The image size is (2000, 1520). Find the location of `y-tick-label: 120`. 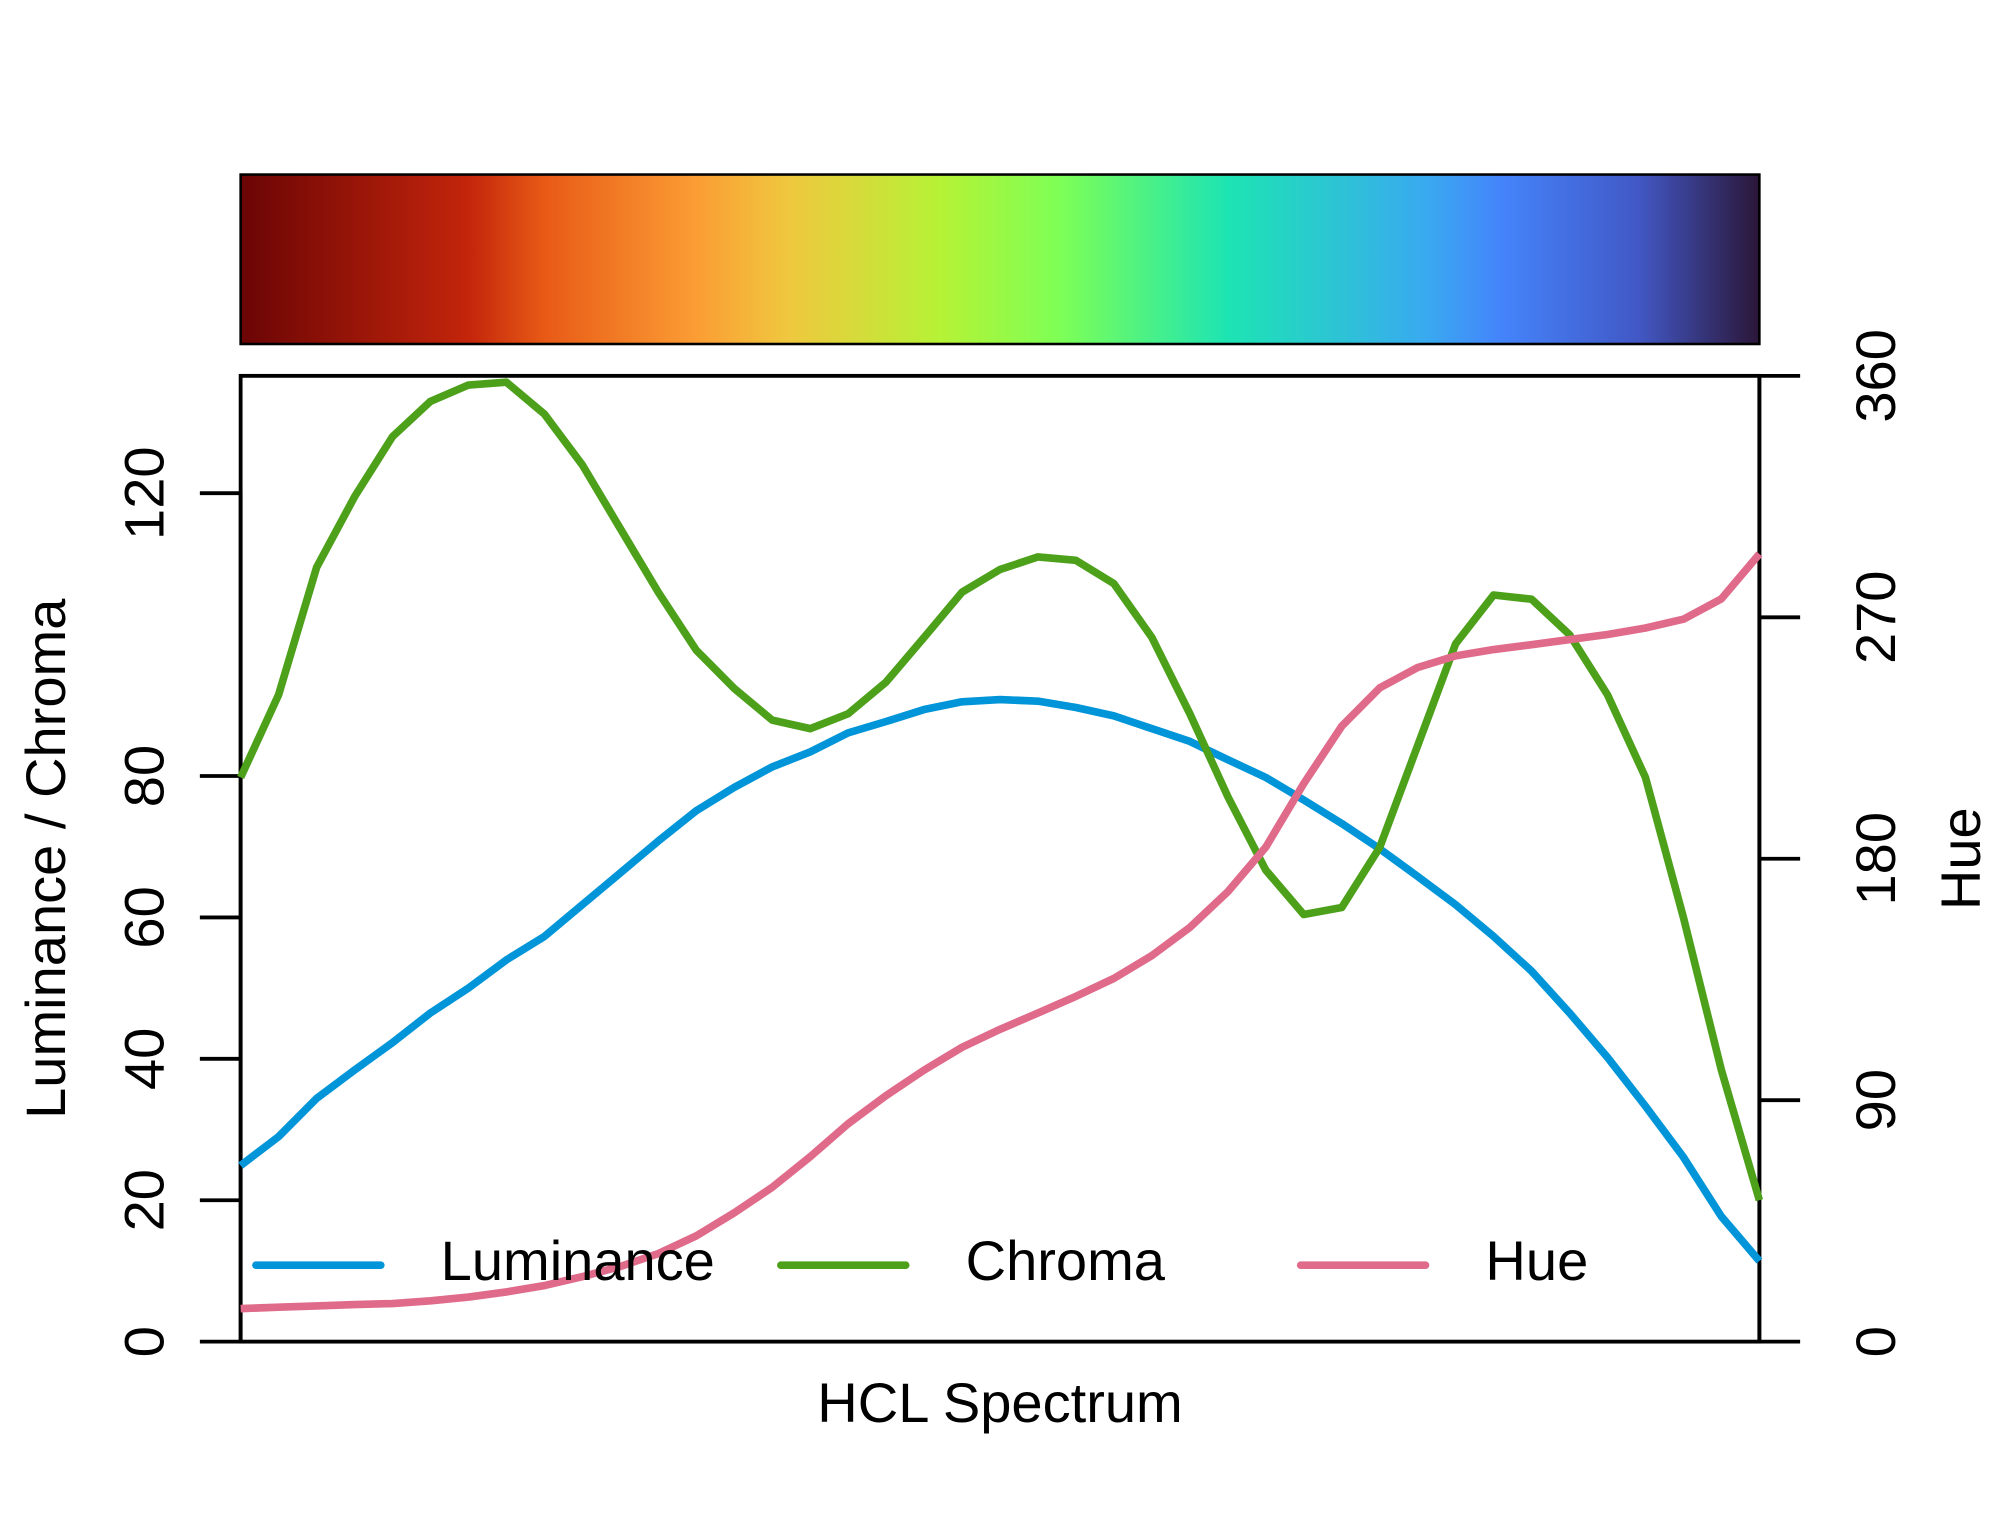

y-tick-label: 120 is located at coordinates (144, 493).